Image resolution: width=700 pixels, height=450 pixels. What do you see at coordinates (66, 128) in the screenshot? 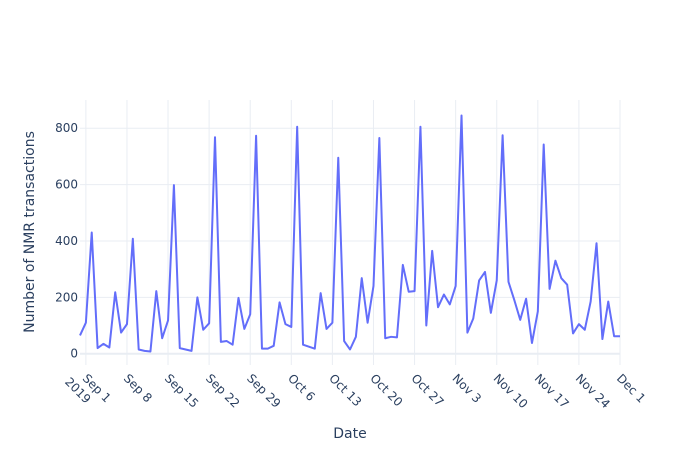
I see `y-tick-label: 800` at bounding box center [66, 128].